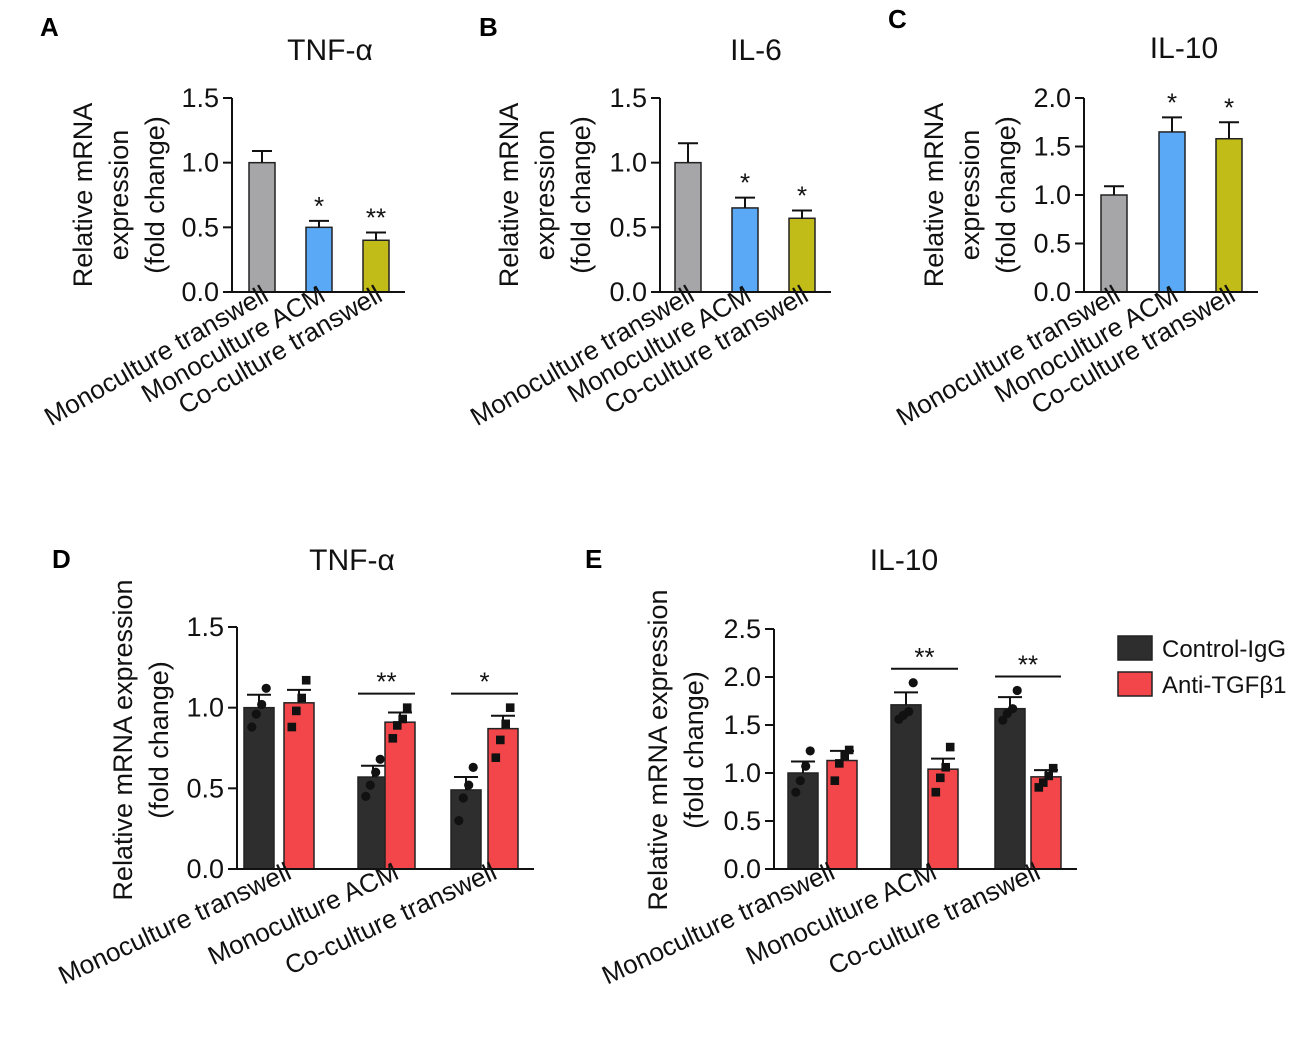  What do you see at coordinates (694, 750) in the screenshot?
I see `y-axis-label-e-2: (fold change)` at bounding box center [694, 750].